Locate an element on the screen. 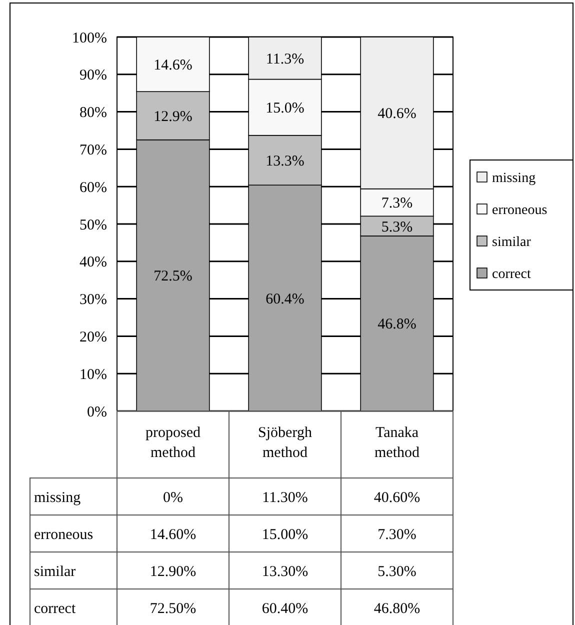  text: similar is located at coordinates (55, 572).